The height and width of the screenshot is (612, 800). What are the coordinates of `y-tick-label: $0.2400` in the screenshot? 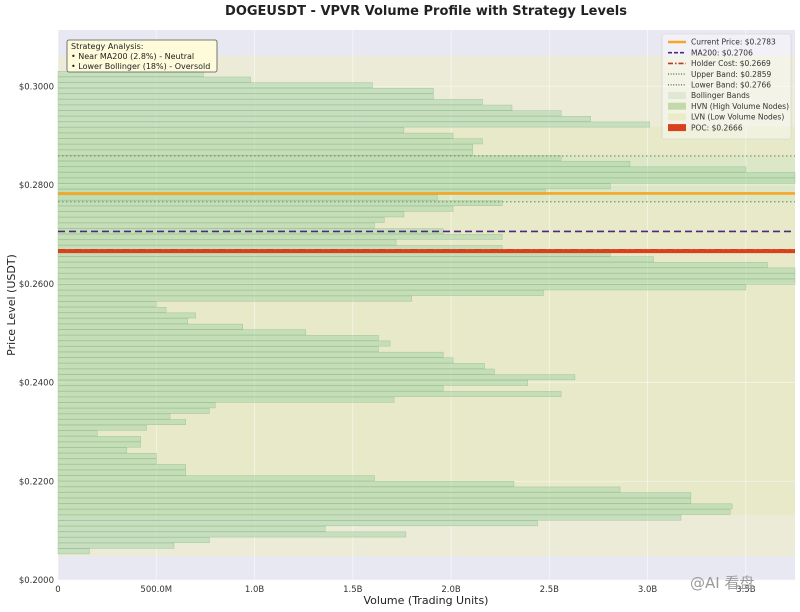 It's located at (36, 384).